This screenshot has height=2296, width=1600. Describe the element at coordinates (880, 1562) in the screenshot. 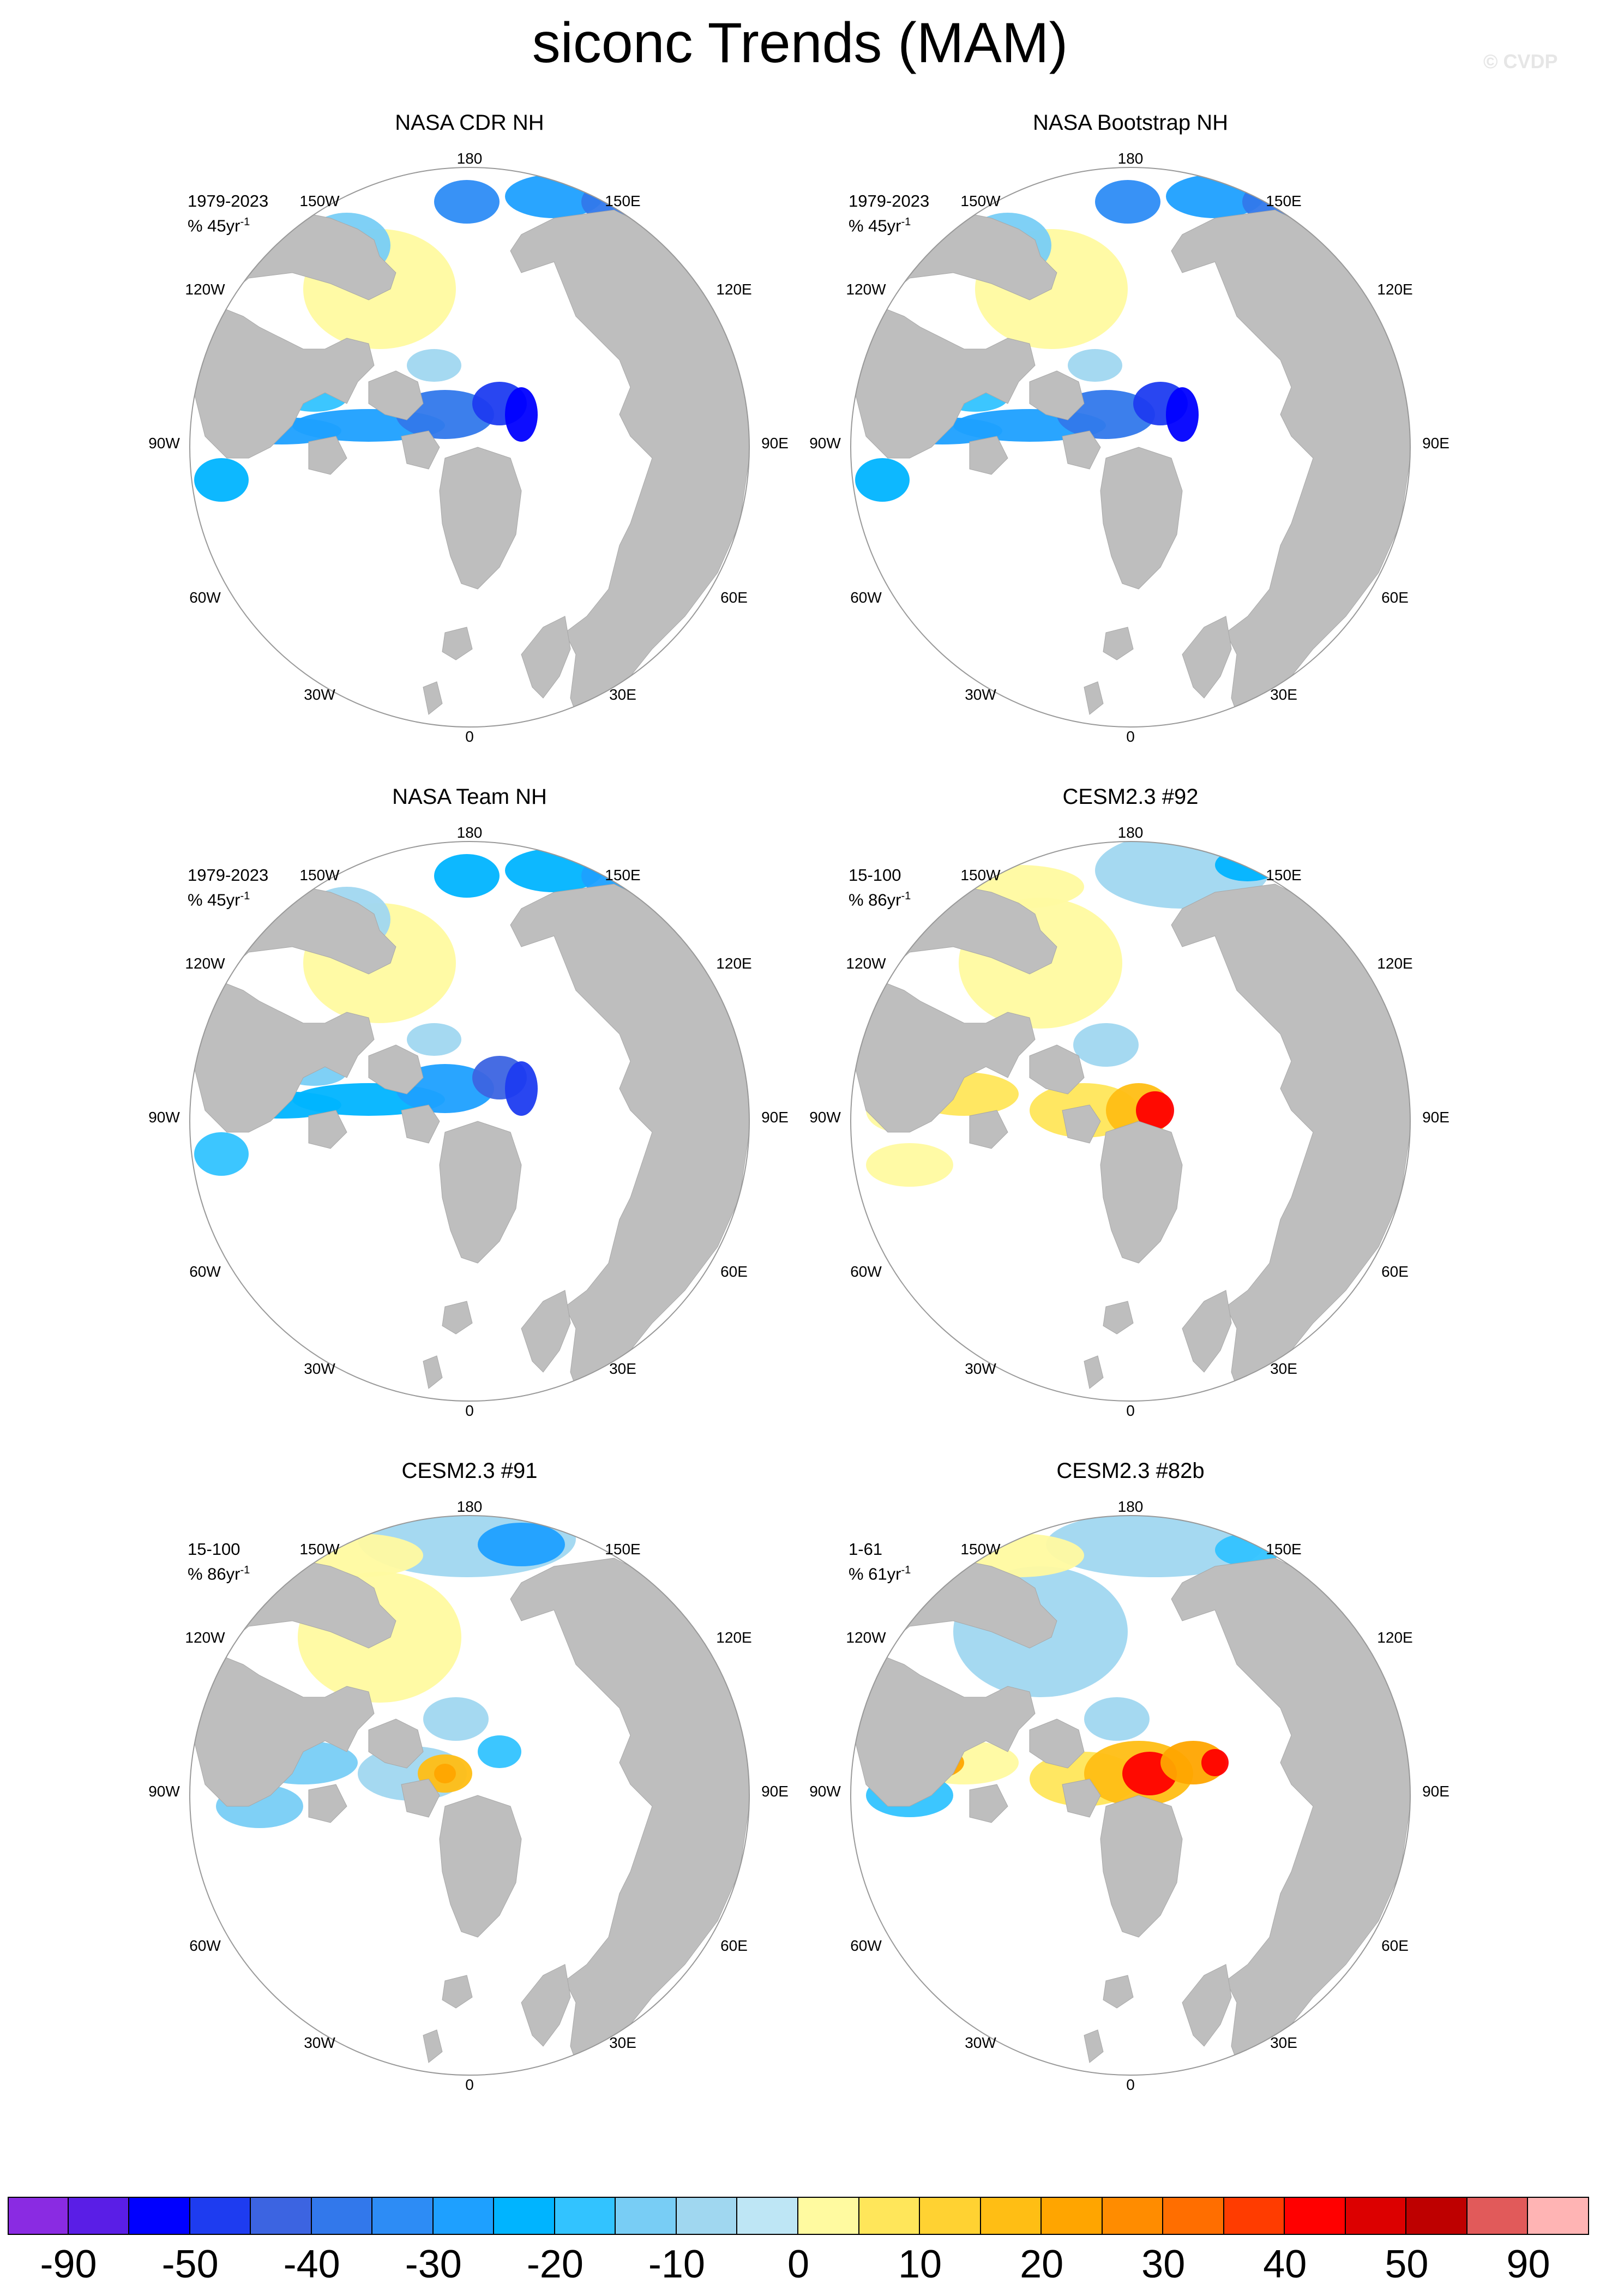

I see `period-label: 1-61 % 61yr-1` at that location.